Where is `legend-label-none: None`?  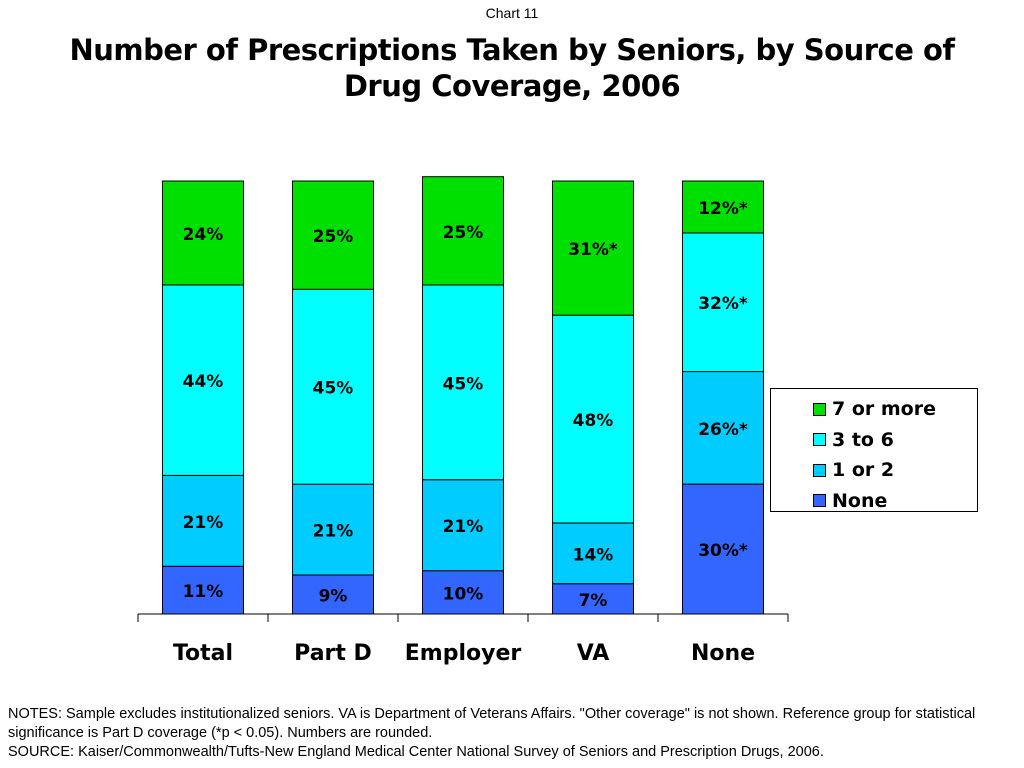 legend-label-none: None is located at coordinates (860, 500).